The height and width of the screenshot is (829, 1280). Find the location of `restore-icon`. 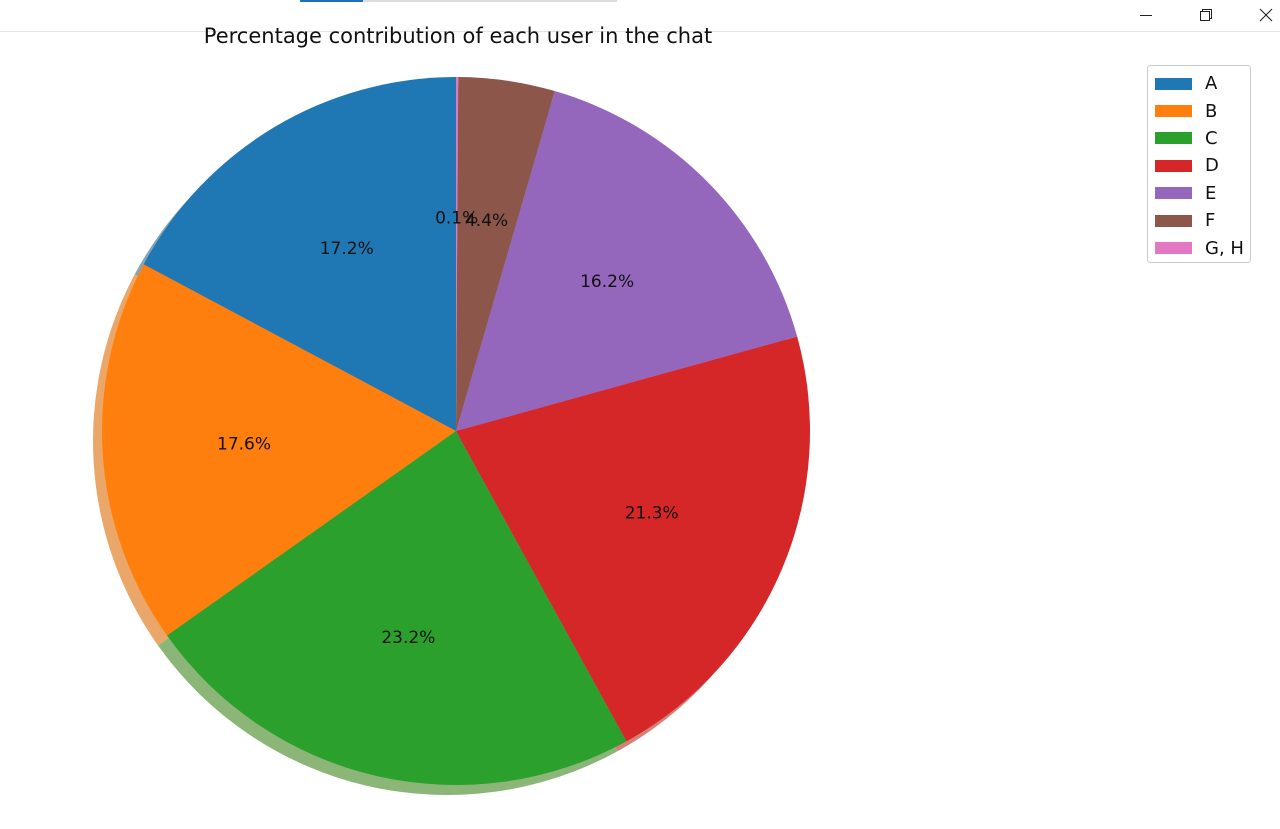

restore-icon is located at coordinates (1206, 15).